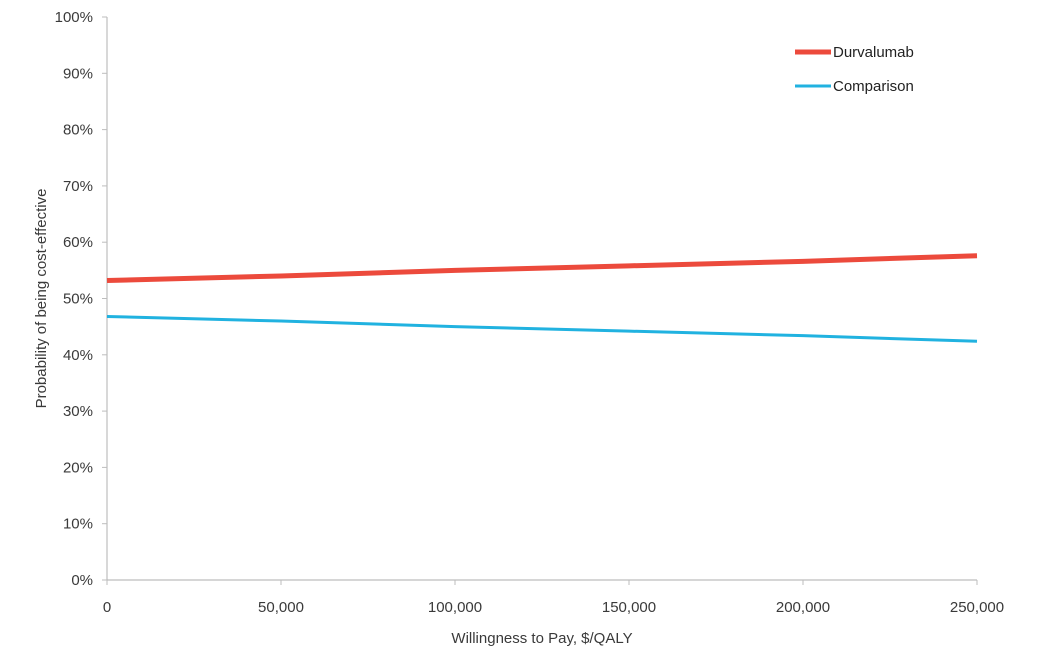 The image size is (1044, 670). What do you see at coordinates (78, 355) in the screenshot?
I see `y-tick-label: 40%` at bounding box center [78, 355].